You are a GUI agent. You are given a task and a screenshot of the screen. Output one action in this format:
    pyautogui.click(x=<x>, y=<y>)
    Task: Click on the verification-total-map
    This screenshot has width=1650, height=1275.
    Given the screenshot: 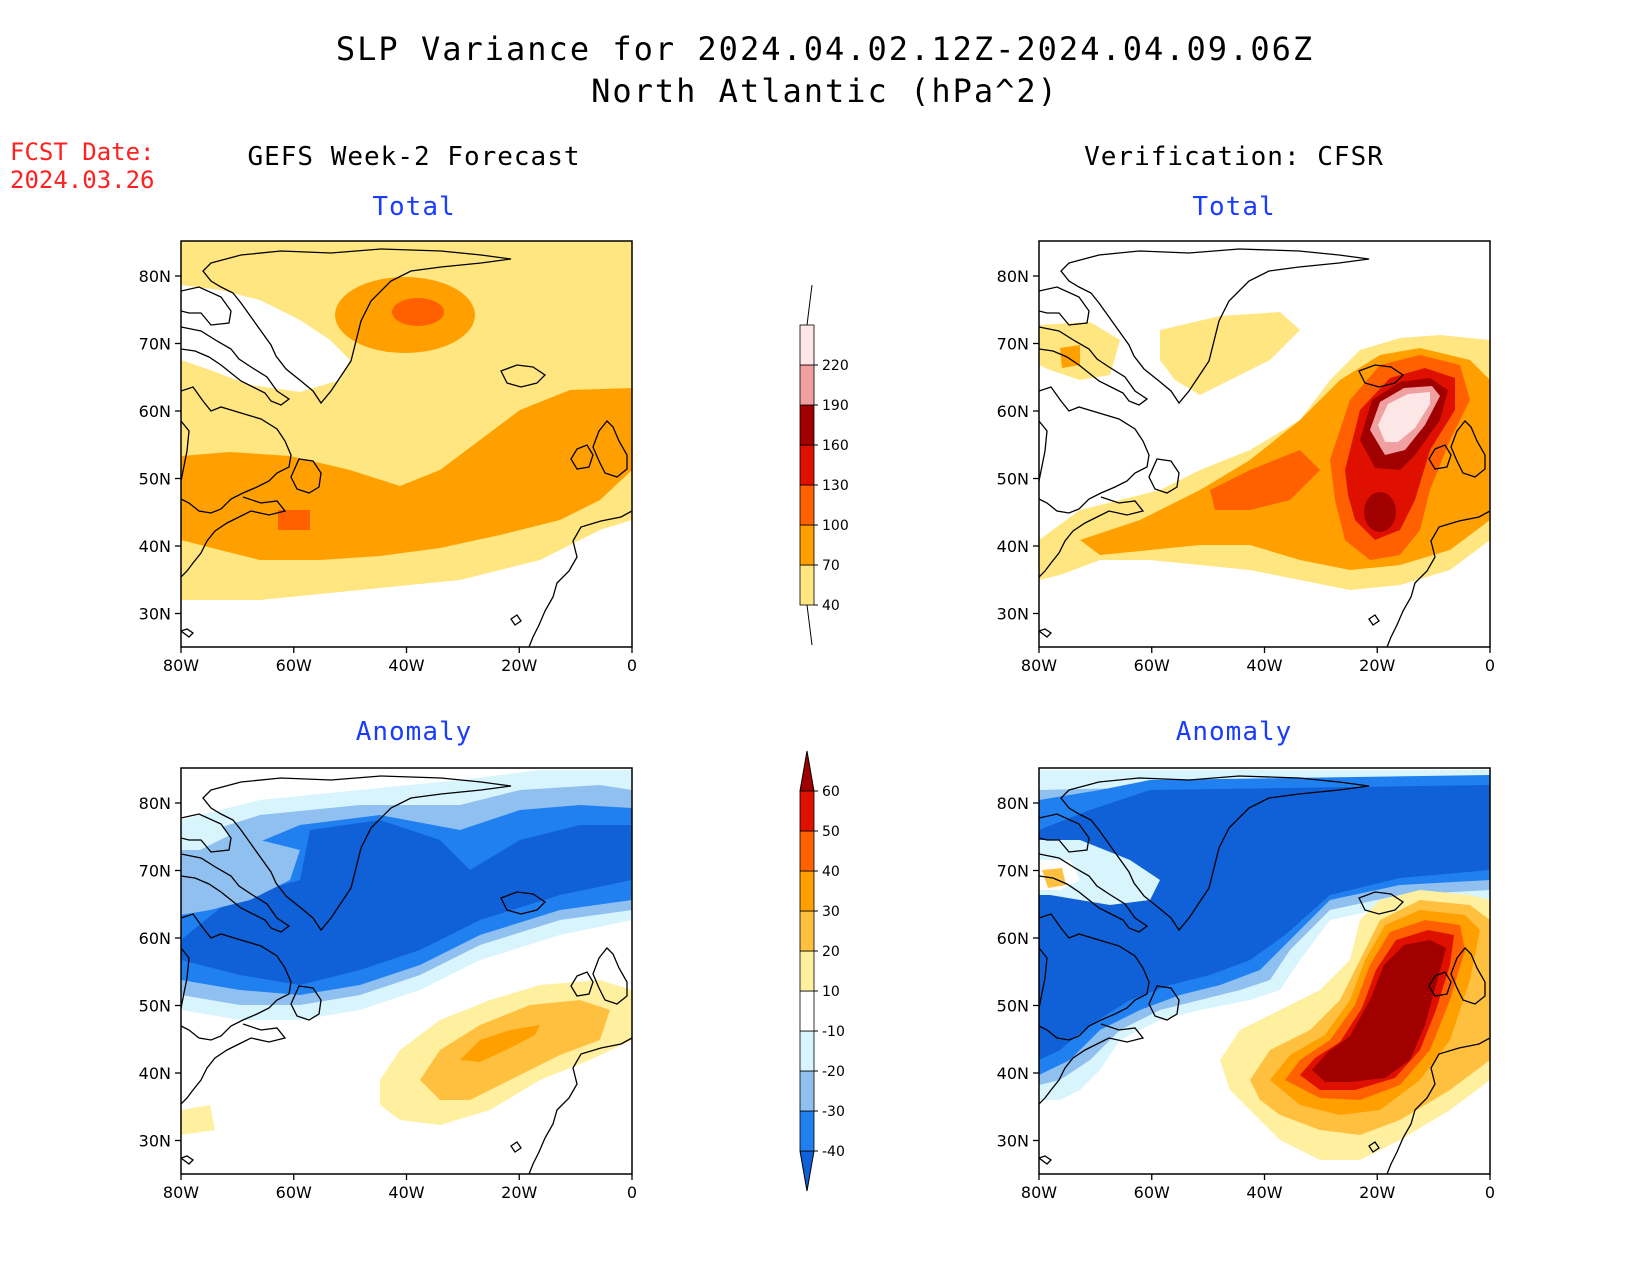 What is the action you would take?
    pyautogui.click(x=1264, y=444)
    